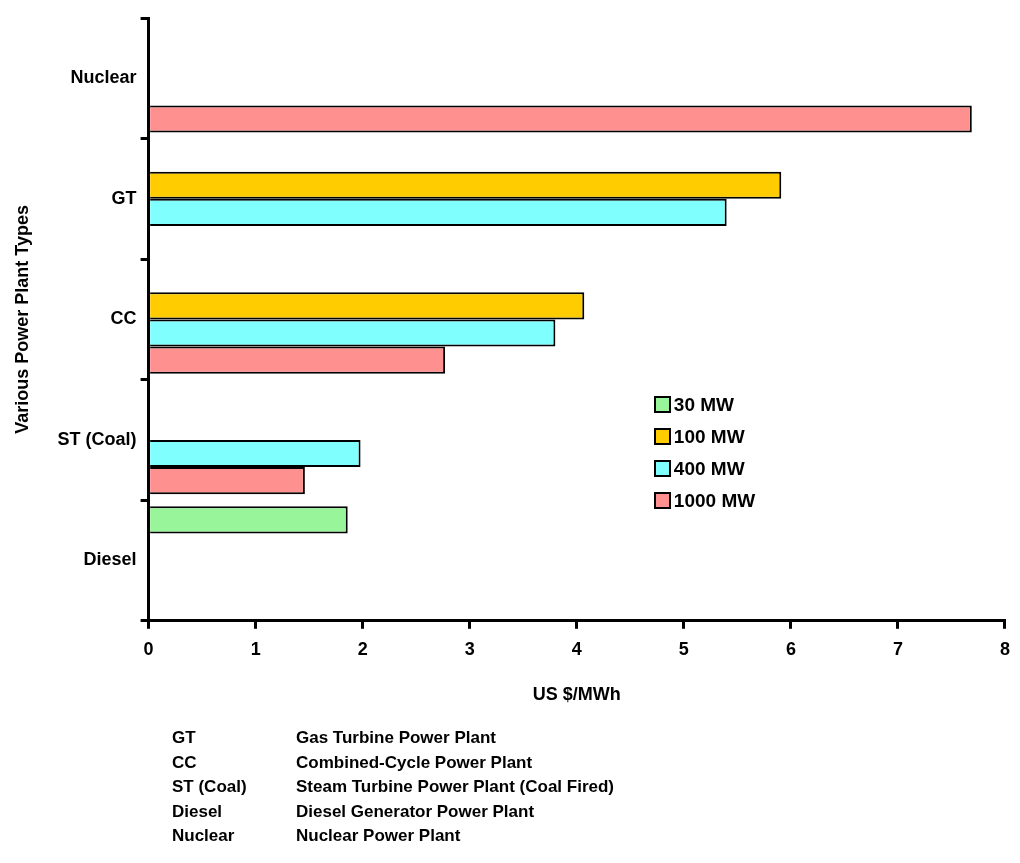 The width and height of the screenshot is (1020, 863). I want to click on y-tick-label: CC, so click(123, 318).